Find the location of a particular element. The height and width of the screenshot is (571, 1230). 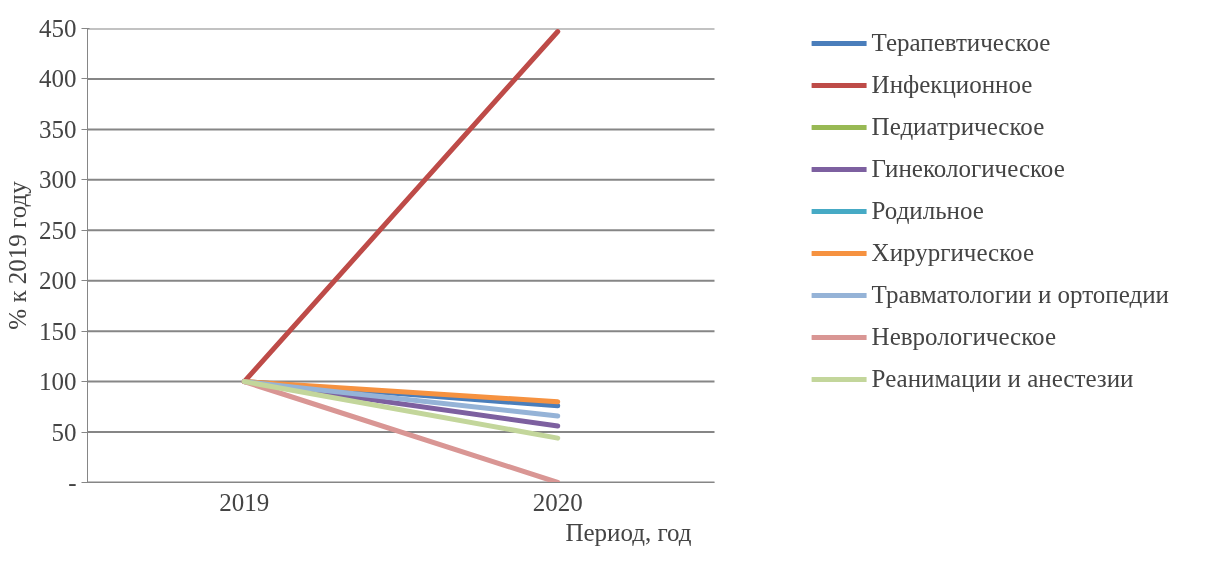

y-tick-label: 350 is located at coordinates (58, 129).